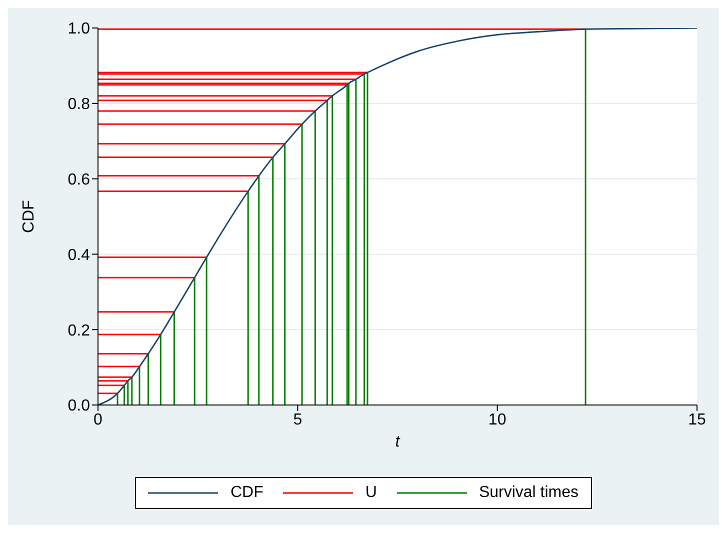 The image size is (727, 533). What do you see at coordinates (79, 105) in the screenshot?
I see `y-tick-label: 0.8` at bounding box center [79, 105].